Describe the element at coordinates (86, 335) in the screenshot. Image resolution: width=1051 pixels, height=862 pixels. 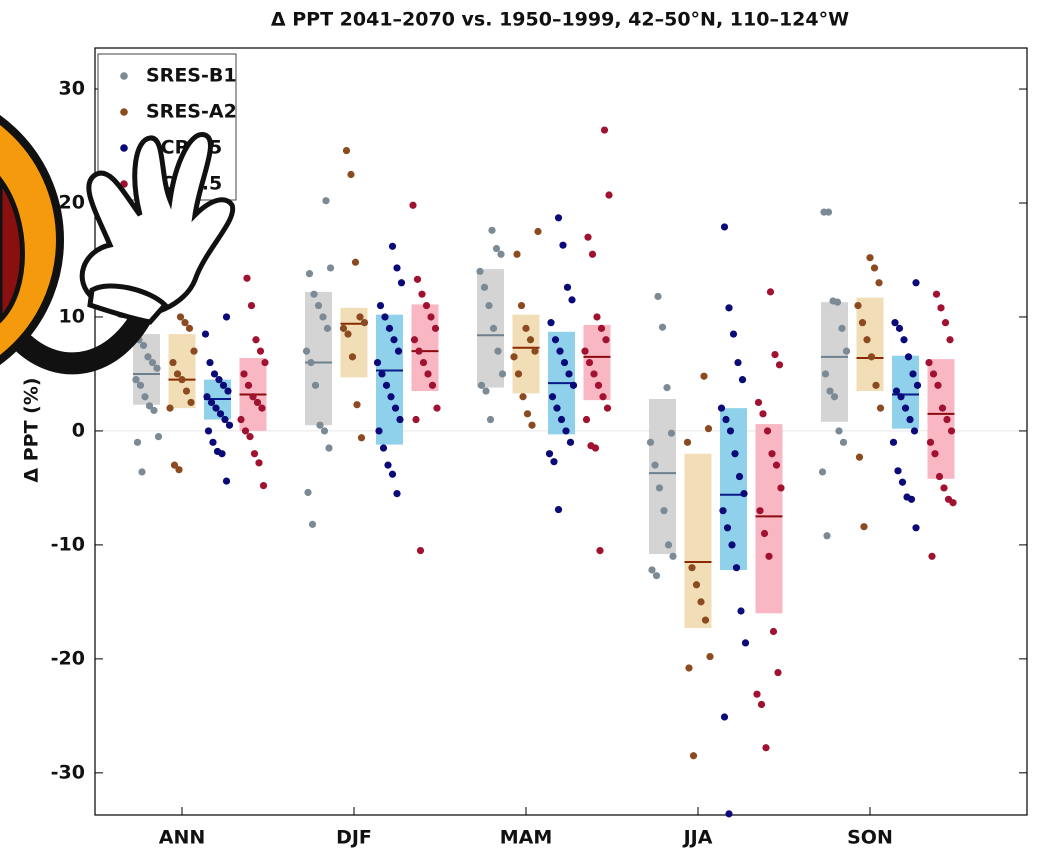
I see `cartoon-arm` at that location.